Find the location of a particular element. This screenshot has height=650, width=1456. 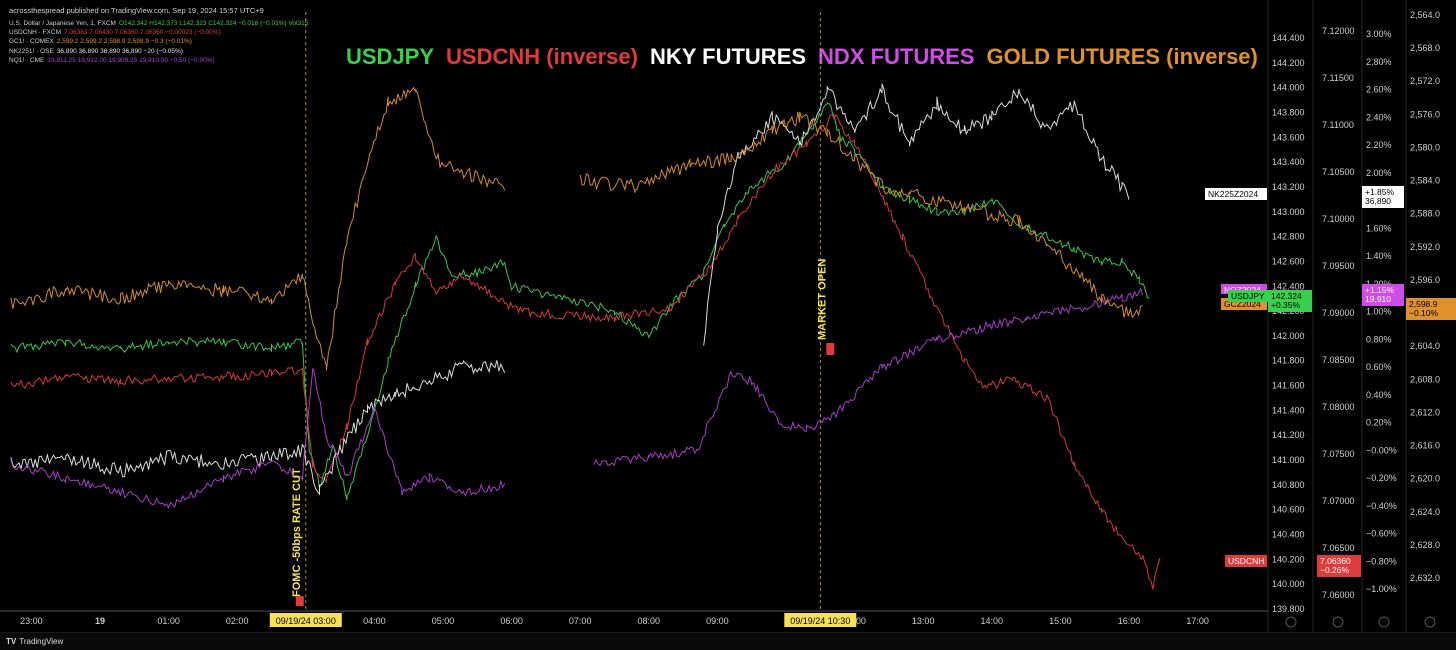

time-tick: 08:00 is located at coordinates (649, 621).